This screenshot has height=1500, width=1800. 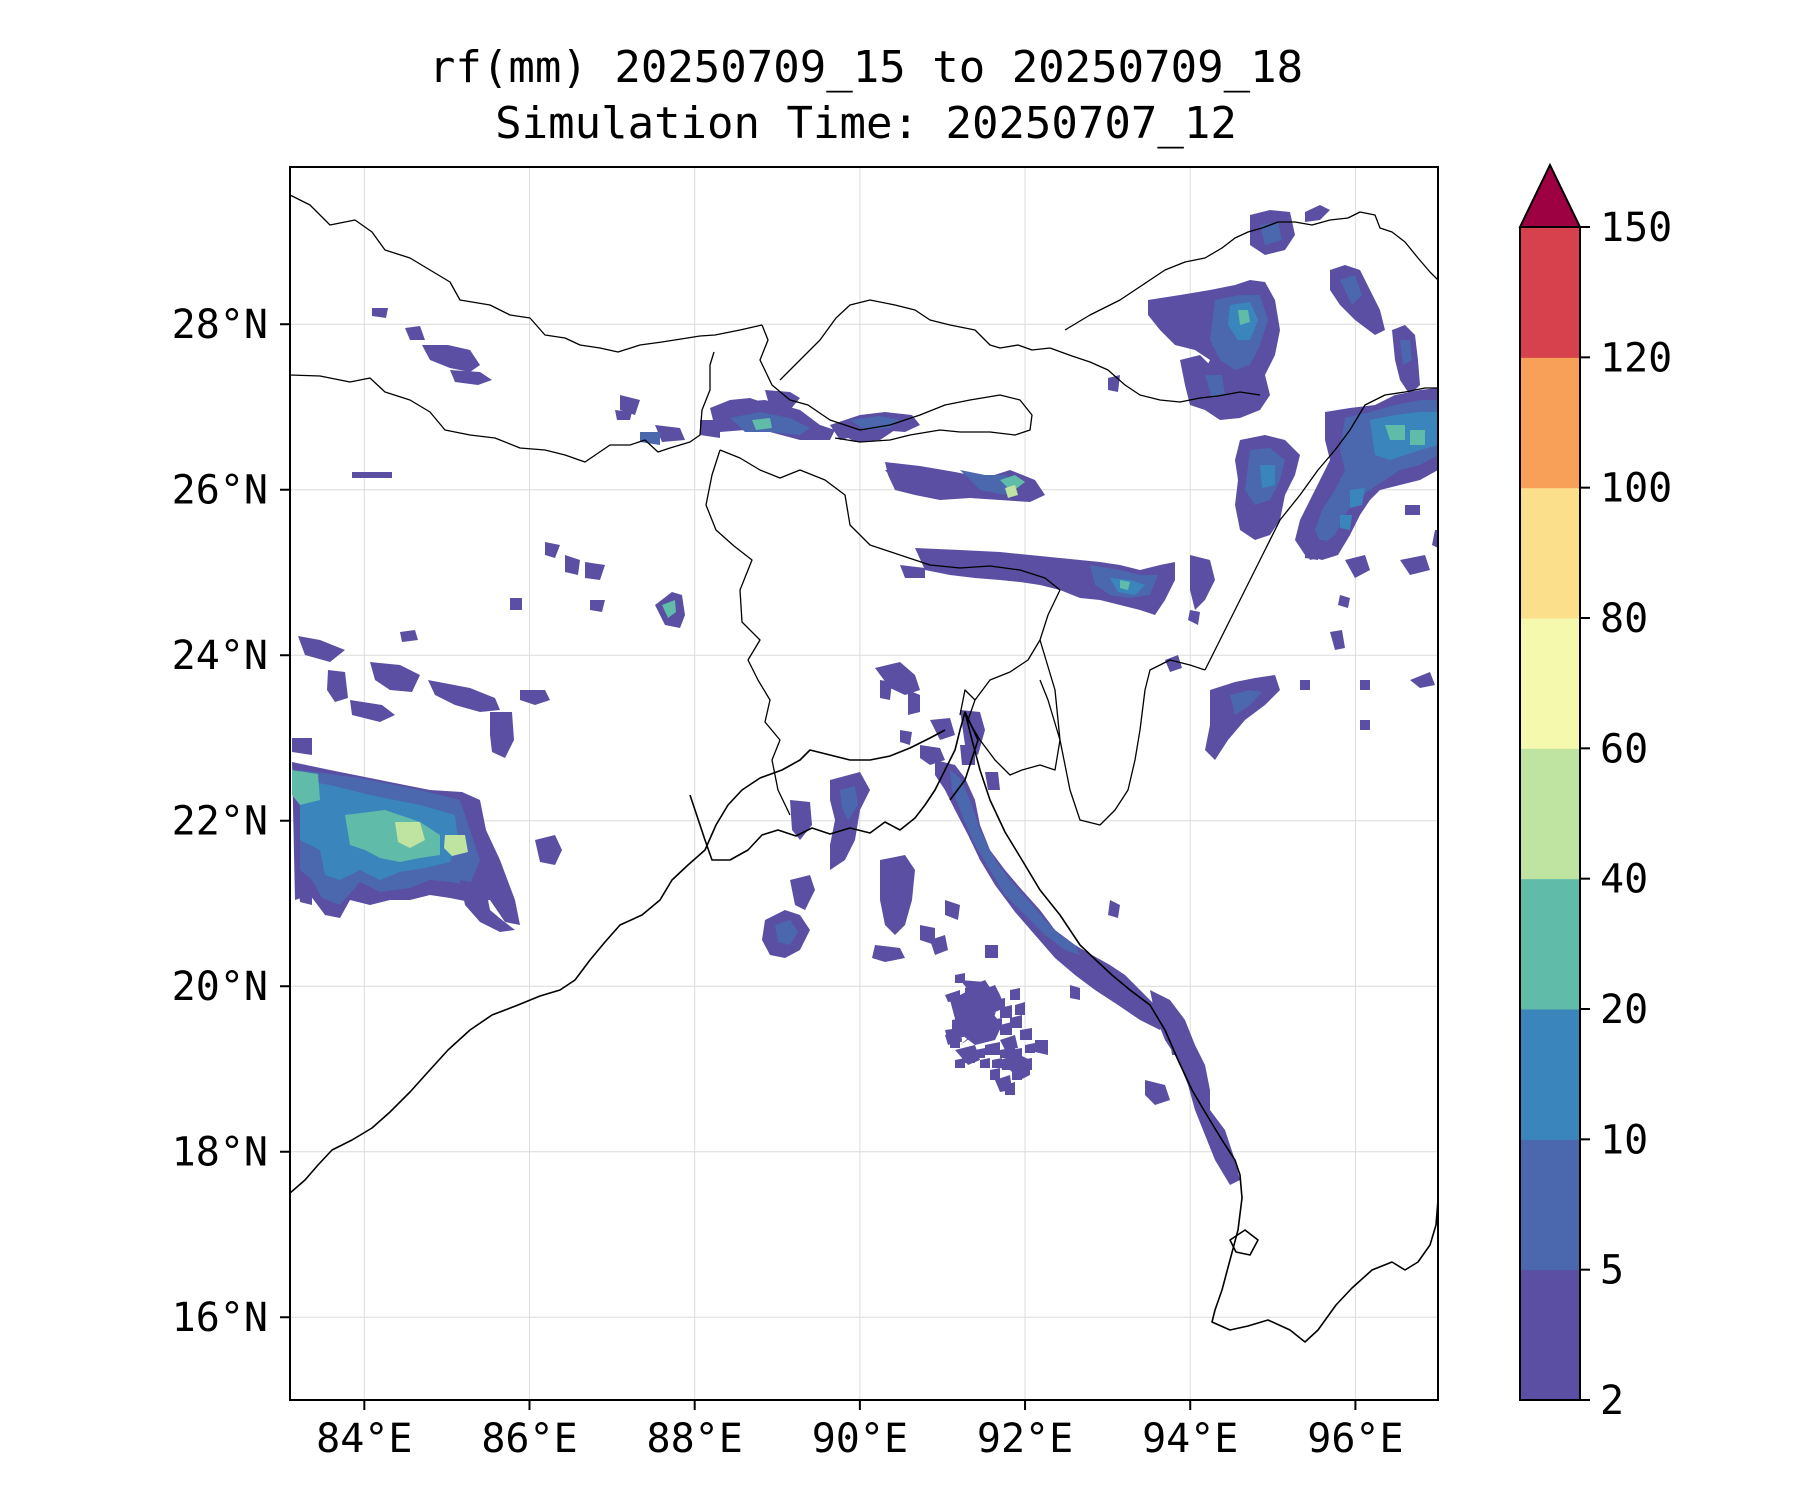 What do you see at coordinates (1636, 228) in the screenshot?
I see `colorbar-tick-label: 150` at bounding box center [1636, 228].